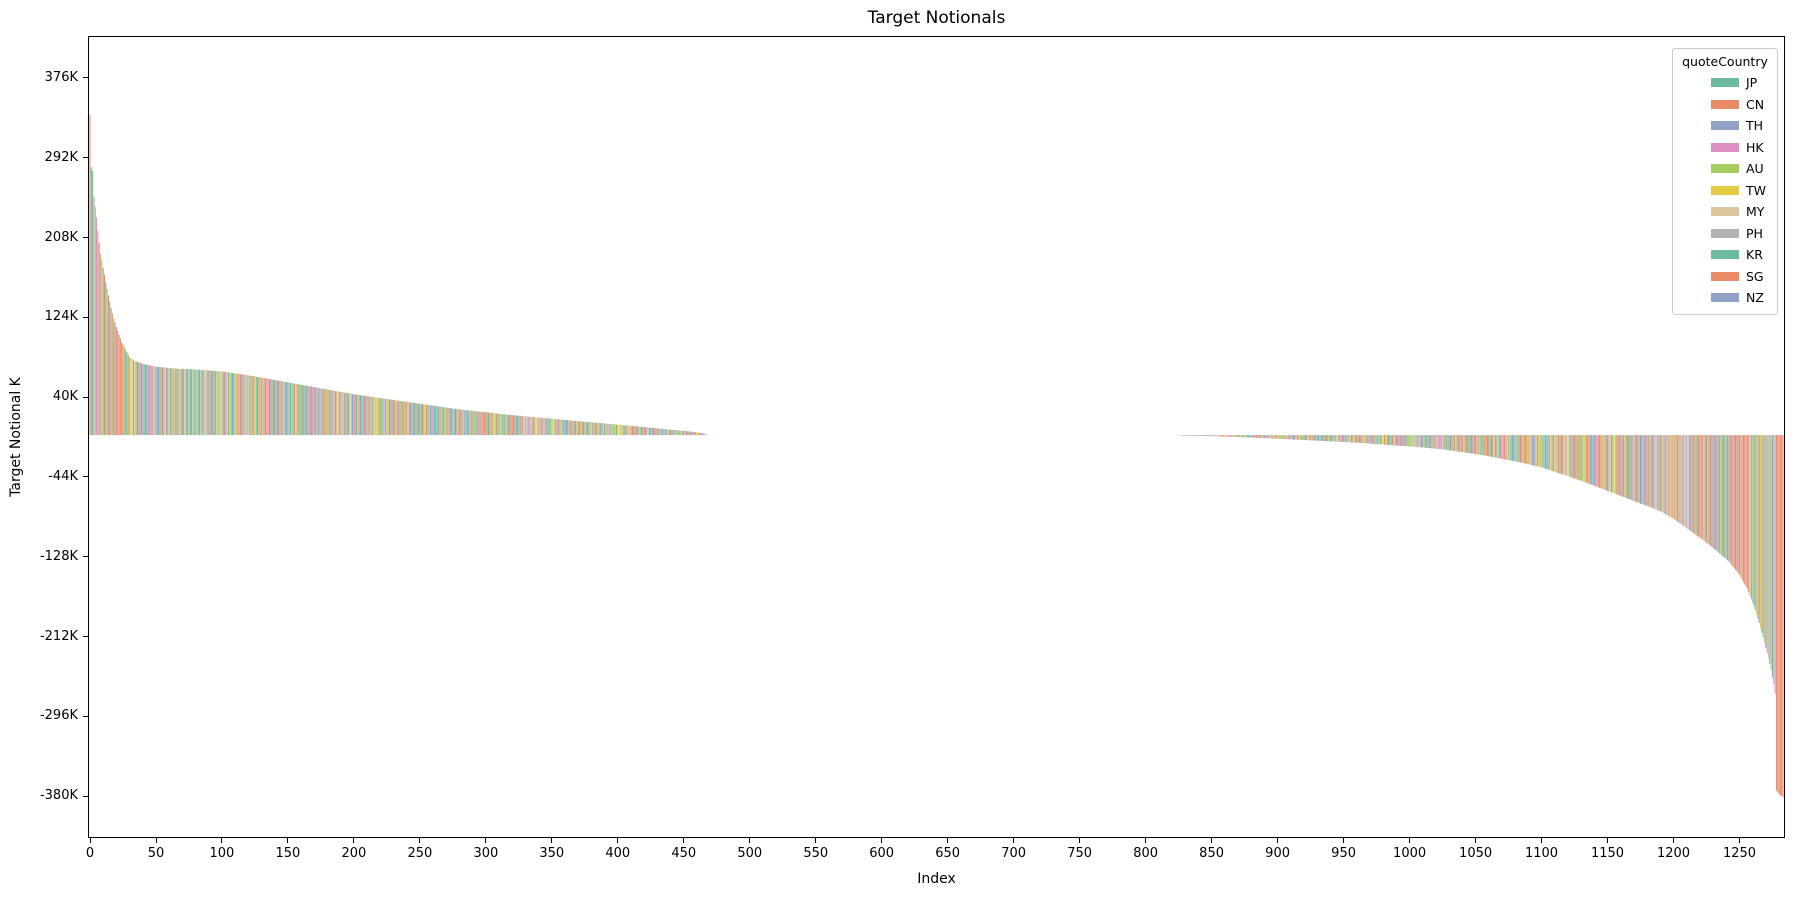 Image resolution: width=1800 pixels, height=900 pixels. What do you see at coordinates (1725, 61) in the screenshot?
I see `legend-title: quoteCountry` at bounding box center [1725, 61].